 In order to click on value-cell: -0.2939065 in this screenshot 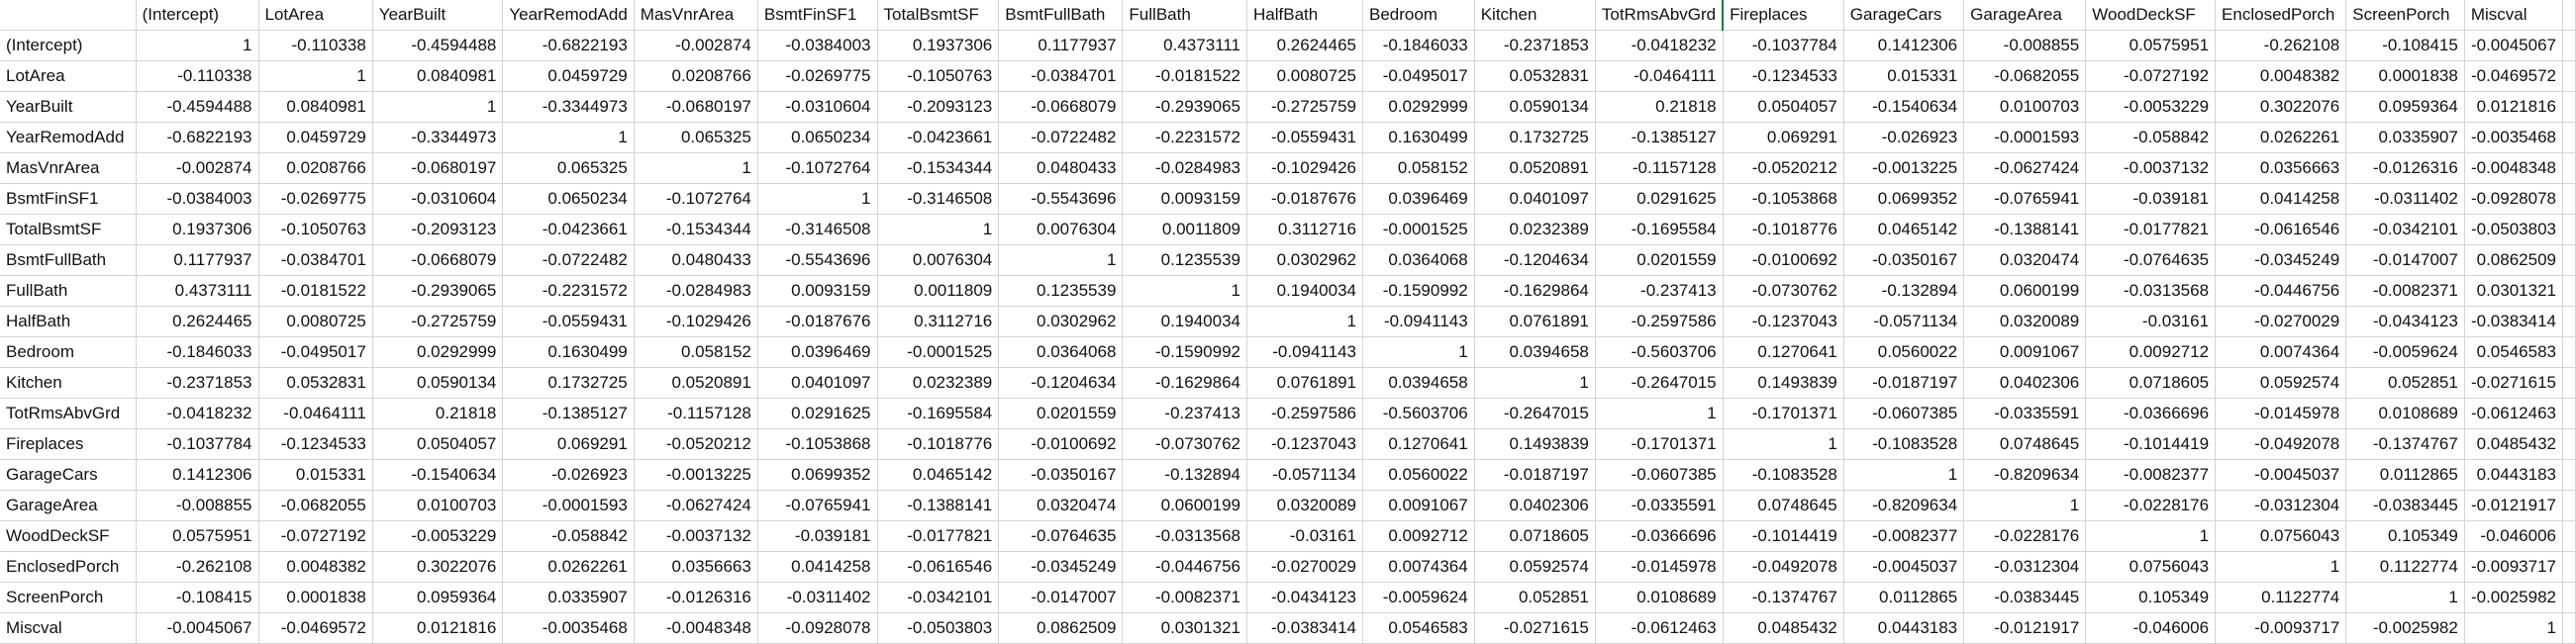, I will do `click(1184, 107)`.